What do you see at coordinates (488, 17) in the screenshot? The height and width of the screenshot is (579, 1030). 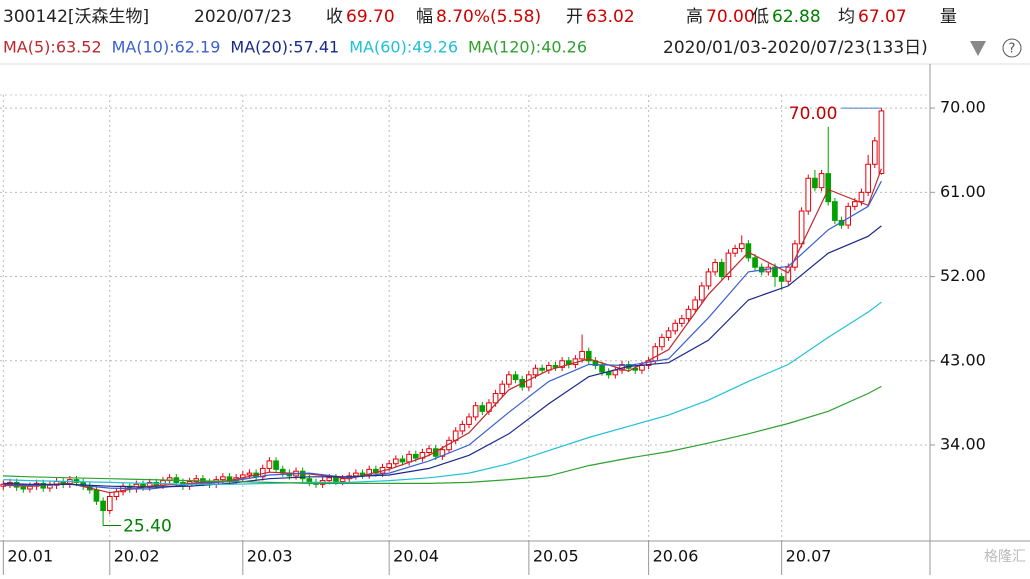 I see `change-value: 8.70%(5.58)` at bounding box center [488, 17].